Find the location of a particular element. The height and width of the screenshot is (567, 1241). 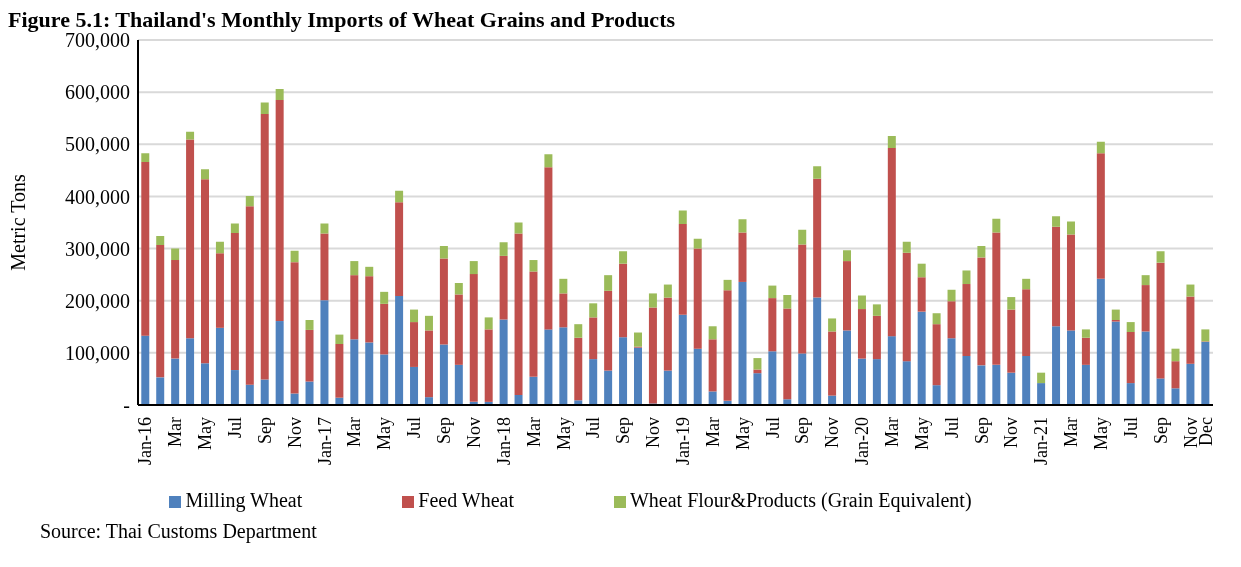

source-note: Source: Thai Customs Department is located at coordinates (179, 531).